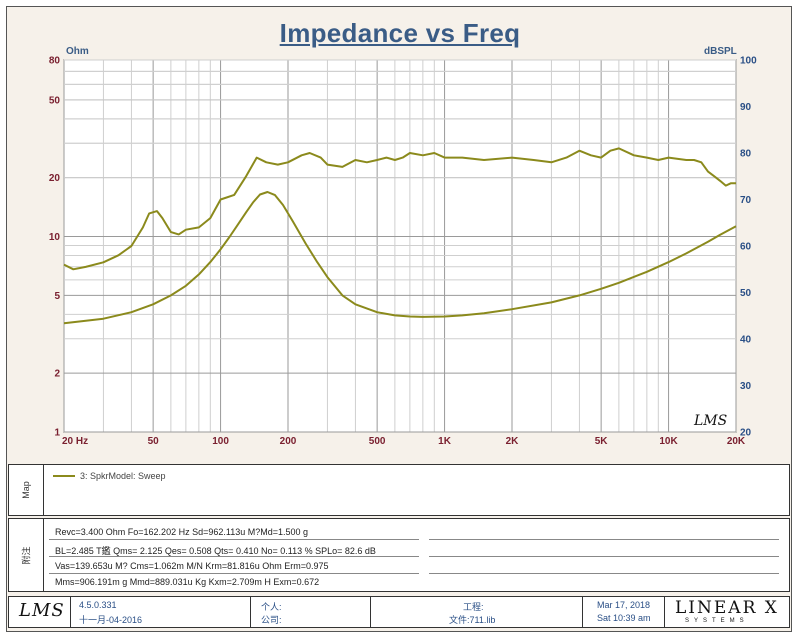  I want to click on time-text: Sat 10:39 am, so click(624, 618).